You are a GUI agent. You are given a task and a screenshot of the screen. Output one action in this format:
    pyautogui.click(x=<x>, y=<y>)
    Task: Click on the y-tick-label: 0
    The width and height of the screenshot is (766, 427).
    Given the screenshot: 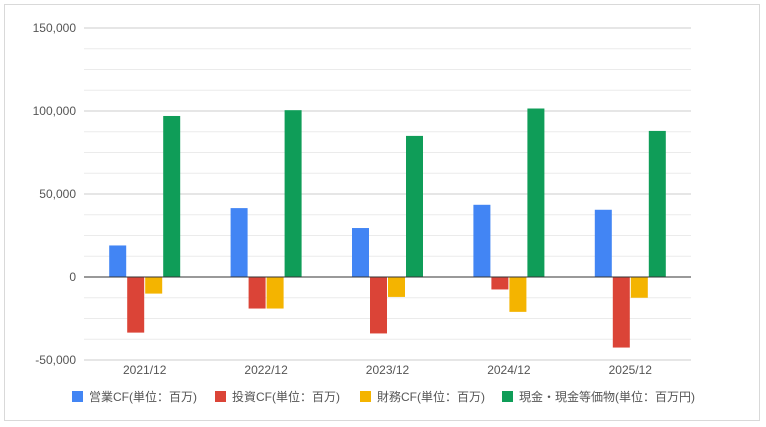 What is the action you would take?
    pyautogui.click(x=72, y=277)
    